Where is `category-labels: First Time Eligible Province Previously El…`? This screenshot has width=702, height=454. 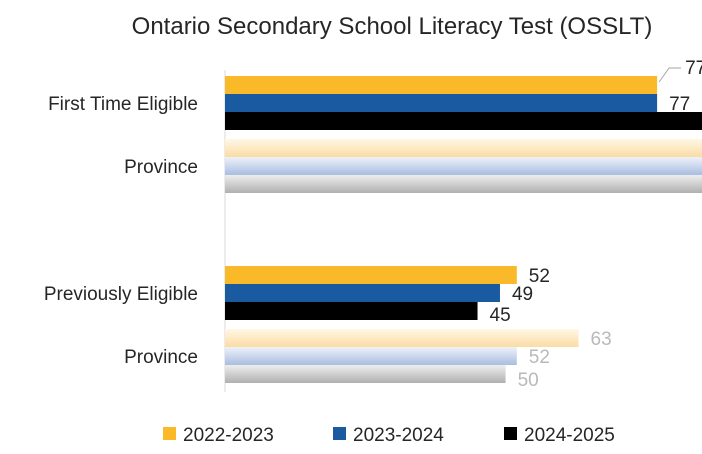
category-labels: First Time Eligible Province Previously El… is located at coordinates (121, 231).